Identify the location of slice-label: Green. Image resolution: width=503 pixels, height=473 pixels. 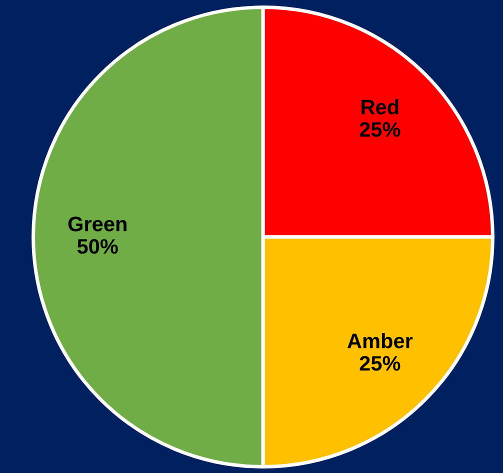
(97, 224).